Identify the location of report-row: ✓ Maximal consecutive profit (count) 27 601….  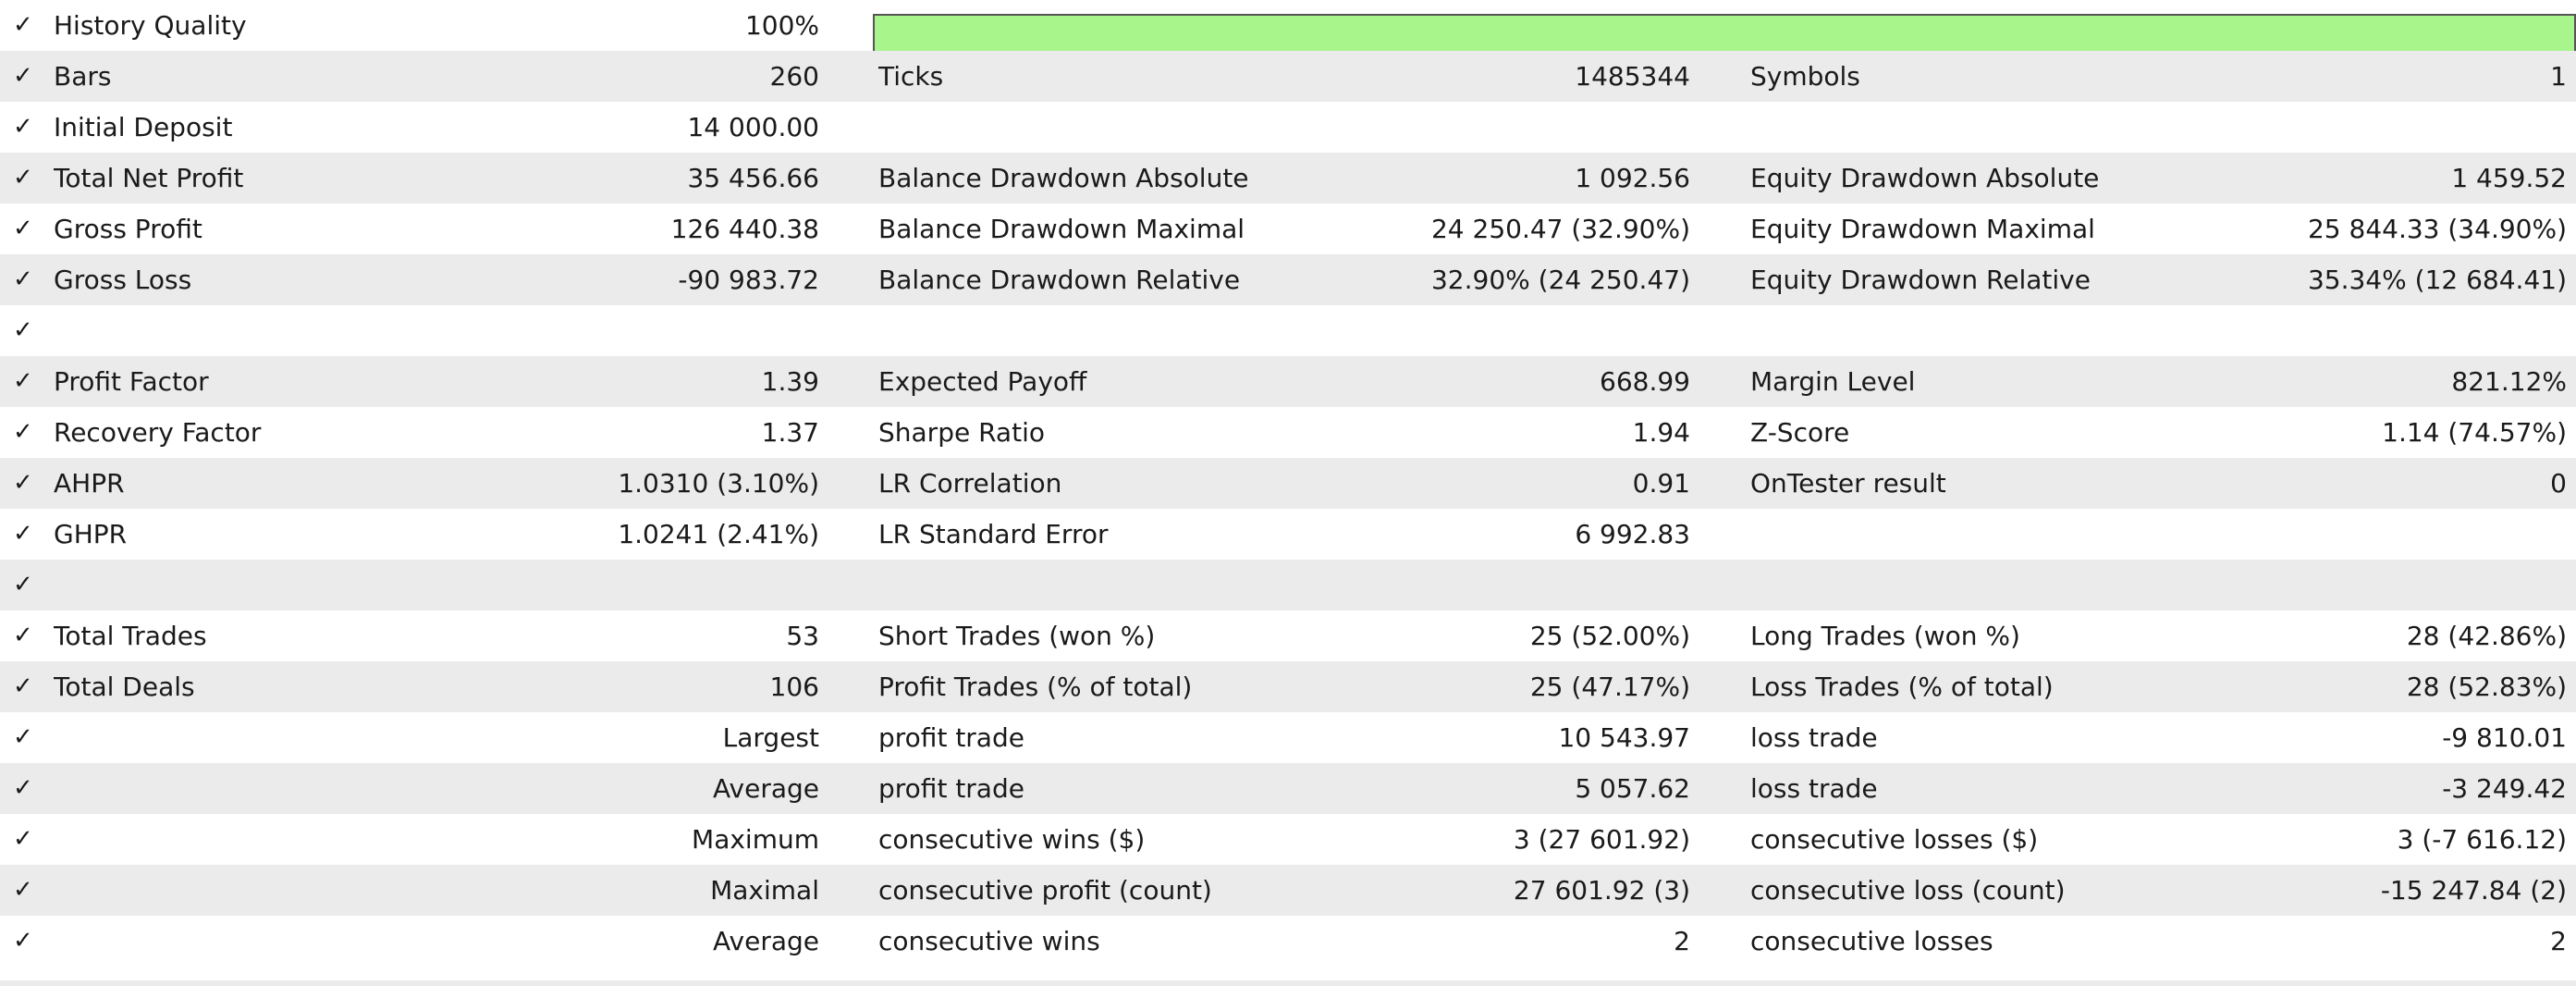
(1288, 891).